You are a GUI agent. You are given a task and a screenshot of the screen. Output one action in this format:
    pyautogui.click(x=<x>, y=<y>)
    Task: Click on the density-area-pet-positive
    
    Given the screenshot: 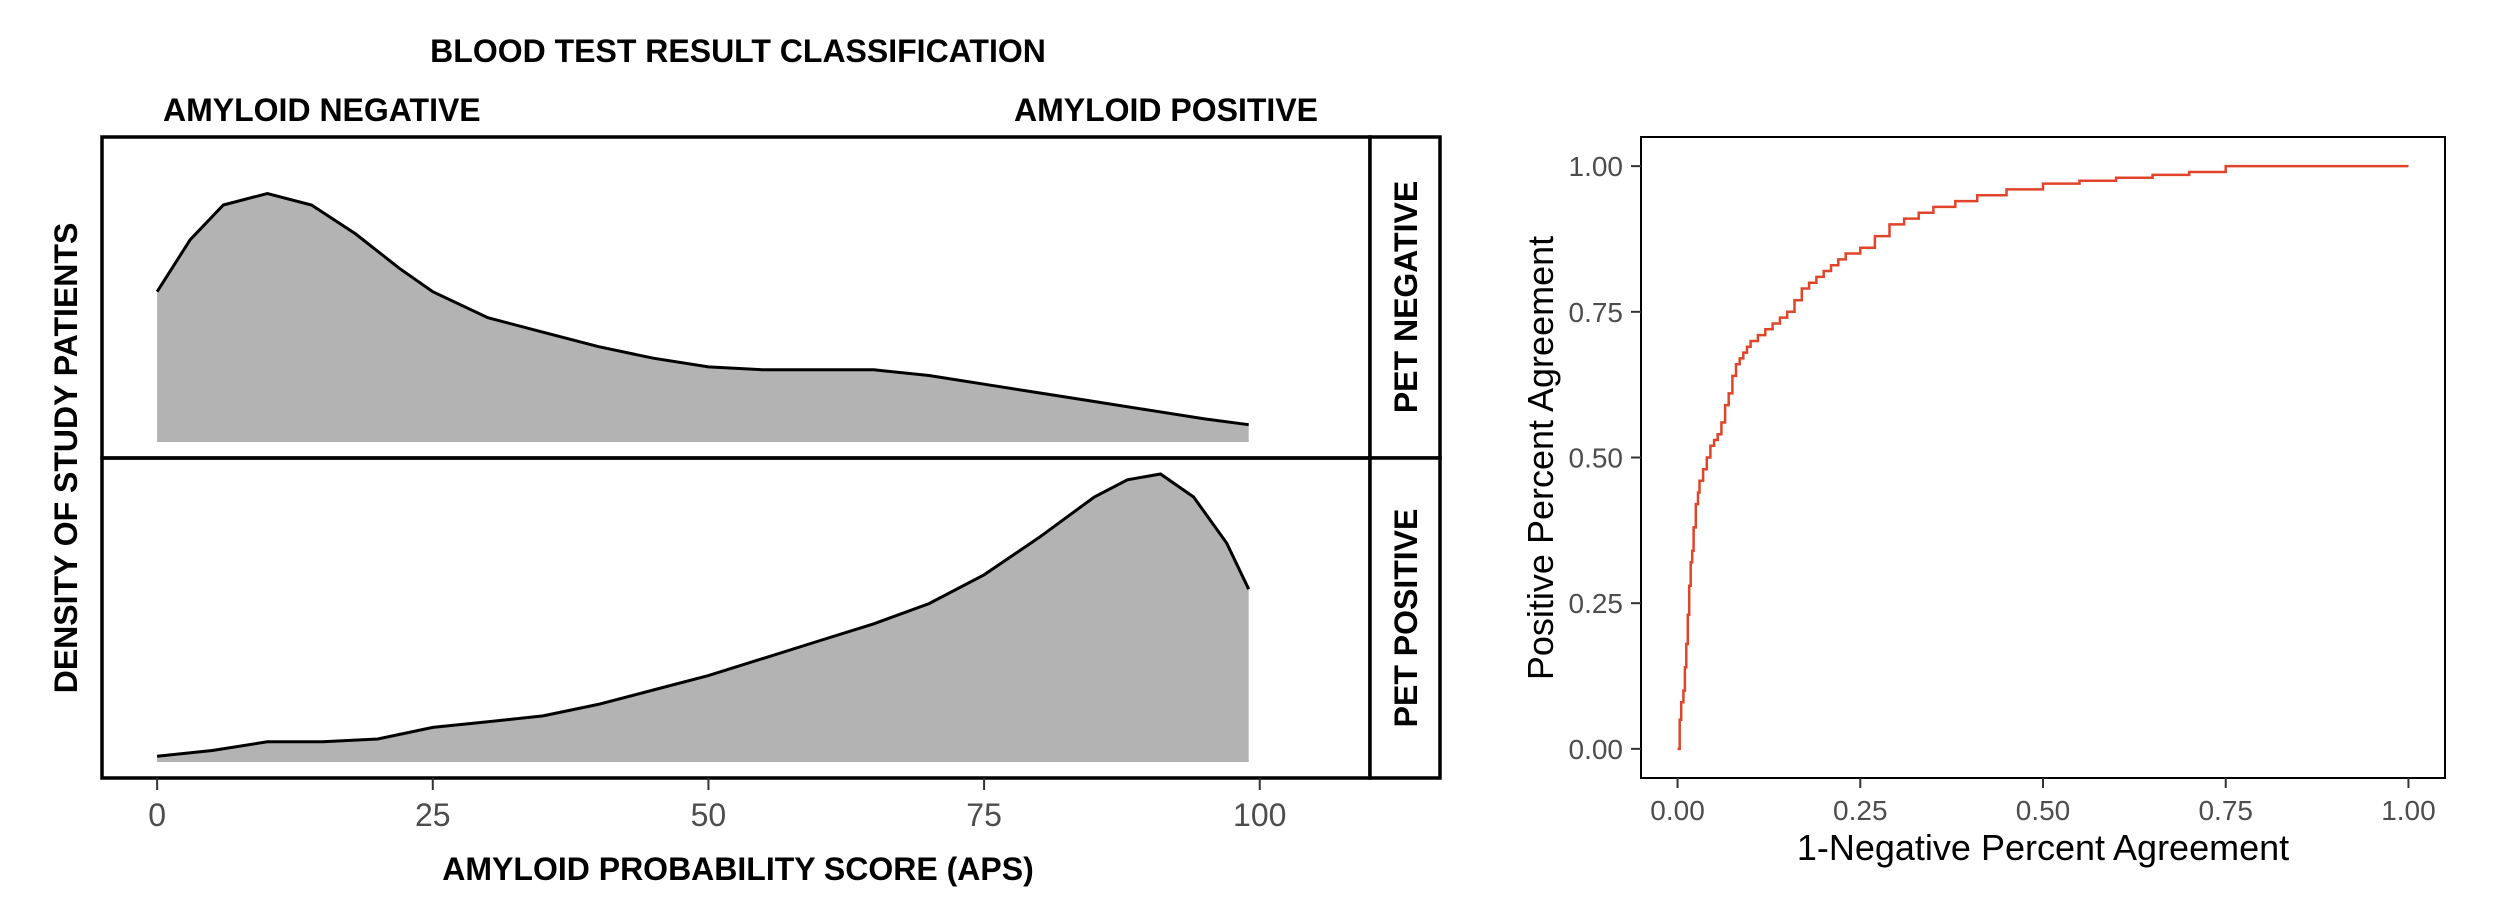 What is the action you would take?
    pyautogui.click(x=703, y=618)
    